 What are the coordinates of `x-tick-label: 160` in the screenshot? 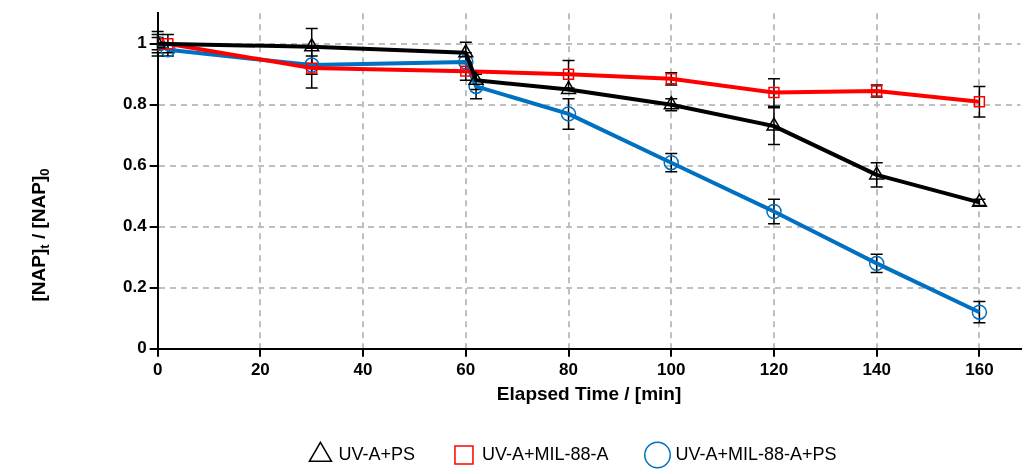 It's located at (979, 369).